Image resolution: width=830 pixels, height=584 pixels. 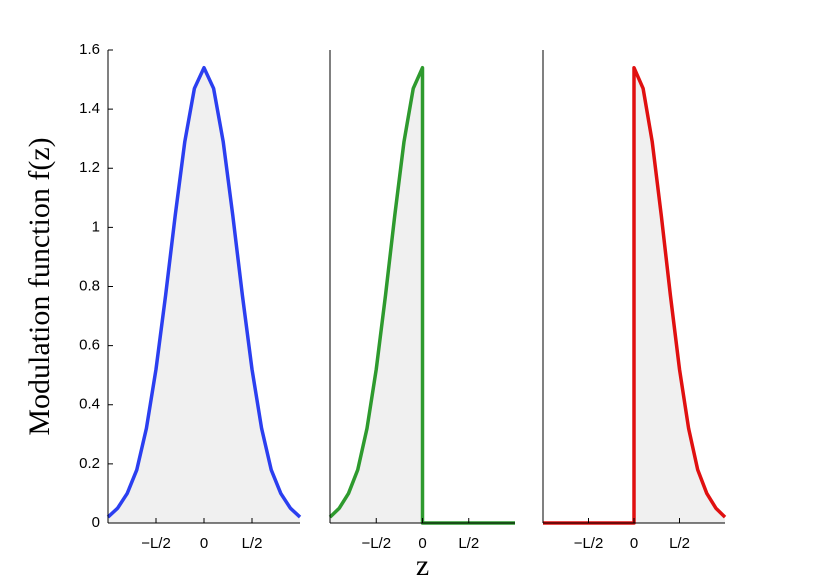 What do you see at coordinates (89, 108) in the screenshot?
I see `y-tick-label: 1.4` at bounding box center [89, 108].